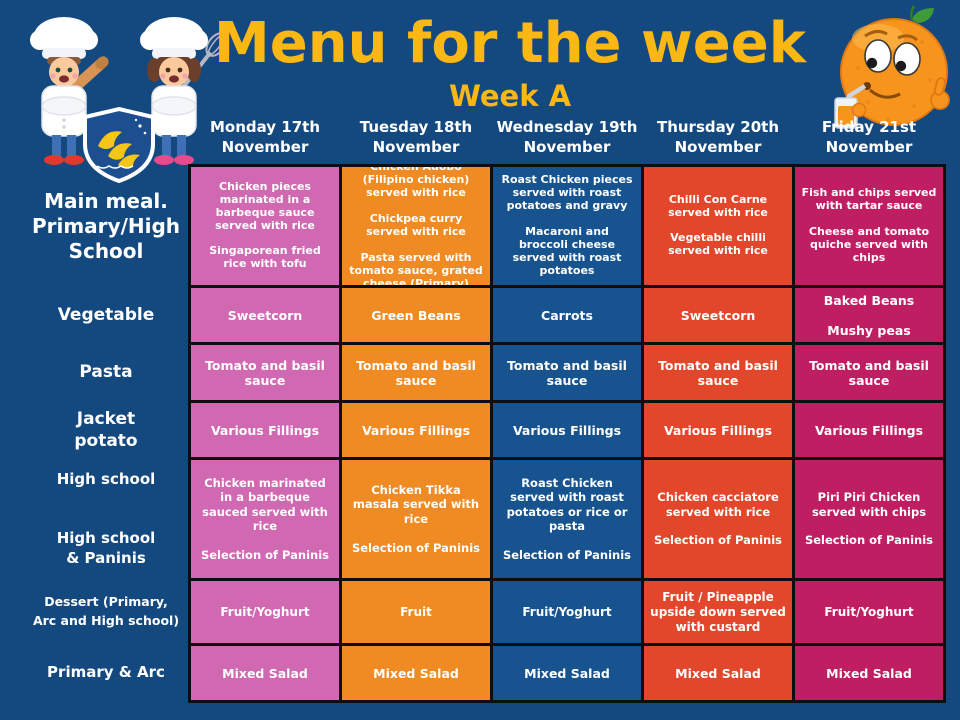 The height and width of the screenshot is (720, 960). What do you see at coordinates (265, 673) in the screenshot?
I see `cell-primary-arc-monday: Mixed Salad` at bounding box center [265, 673].